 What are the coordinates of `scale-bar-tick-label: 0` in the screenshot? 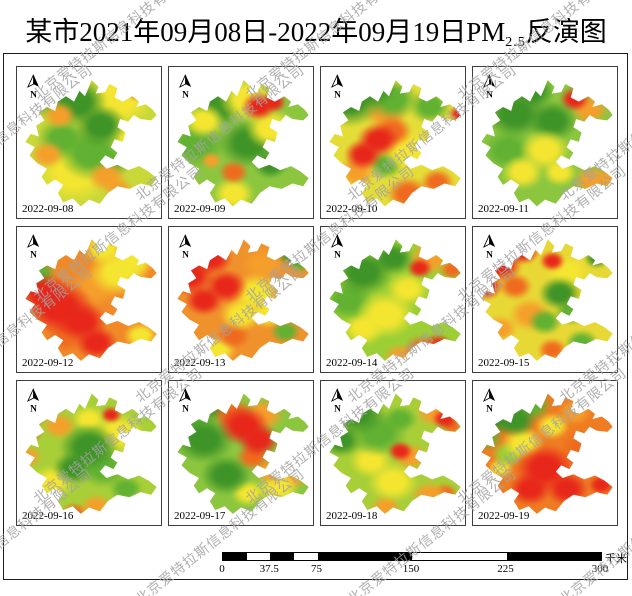 It's located at (222, 569).